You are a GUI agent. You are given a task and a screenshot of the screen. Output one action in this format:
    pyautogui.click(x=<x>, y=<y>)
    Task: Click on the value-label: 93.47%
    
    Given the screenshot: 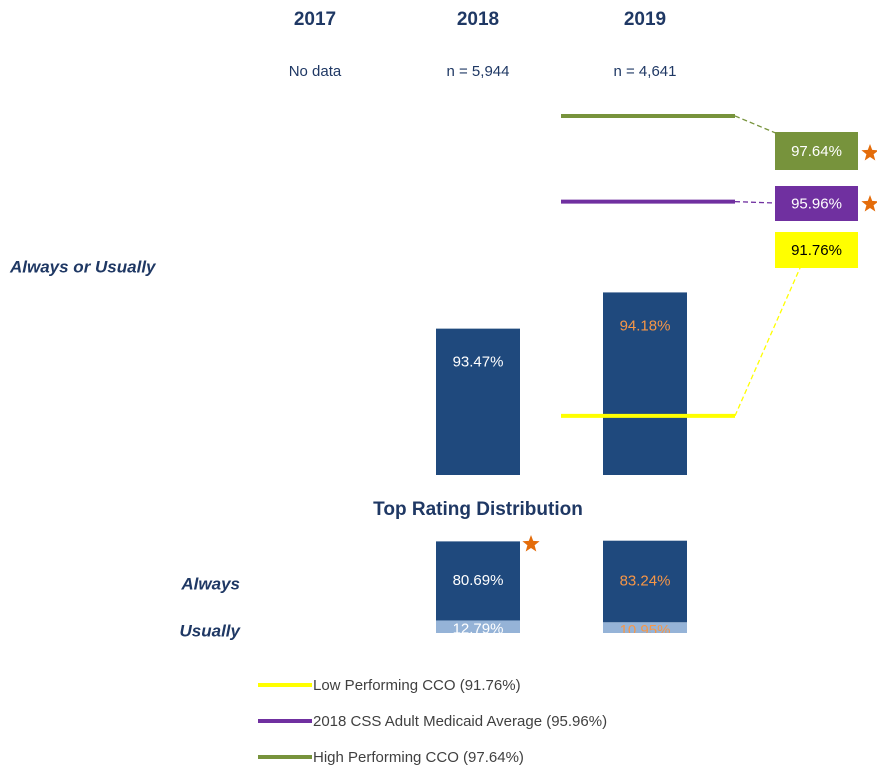 What is the action you would take?
    pyautogui.click(x=478, y=362)
    